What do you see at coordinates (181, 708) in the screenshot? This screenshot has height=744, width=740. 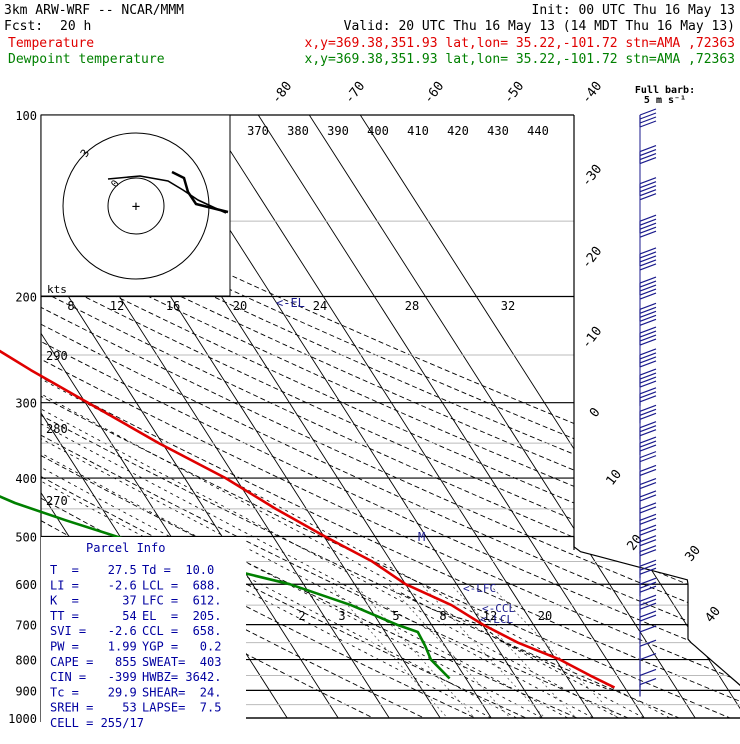 I see `parcel-info-right: LAPSE= 7.5` at bounding box center [181, 708].